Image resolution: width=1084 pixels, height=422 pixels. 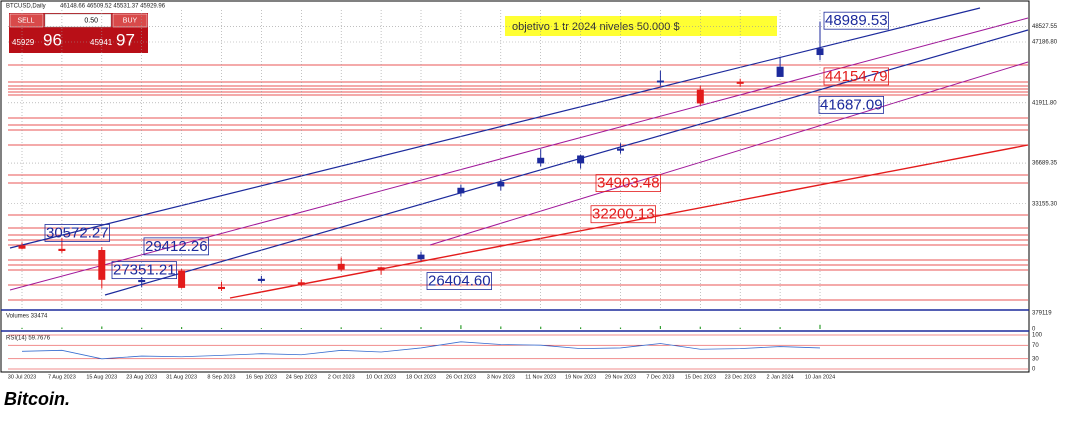 I want to click on annotation-label: 34903.48, so click(x=628, y=183).